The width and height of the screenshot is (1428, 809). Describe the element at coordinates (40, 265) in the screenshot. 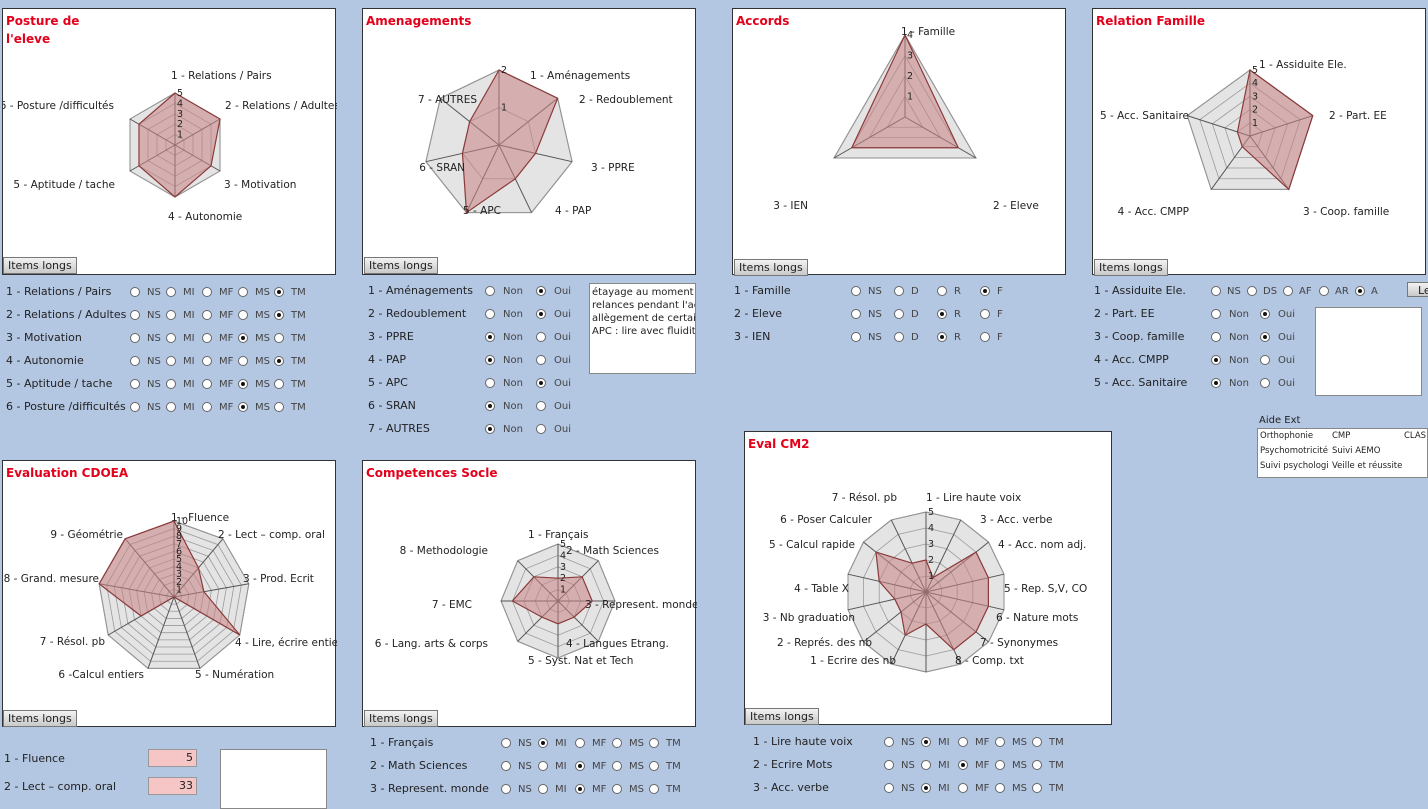

I see `posture-items-longs-button: Items longs` at that location.